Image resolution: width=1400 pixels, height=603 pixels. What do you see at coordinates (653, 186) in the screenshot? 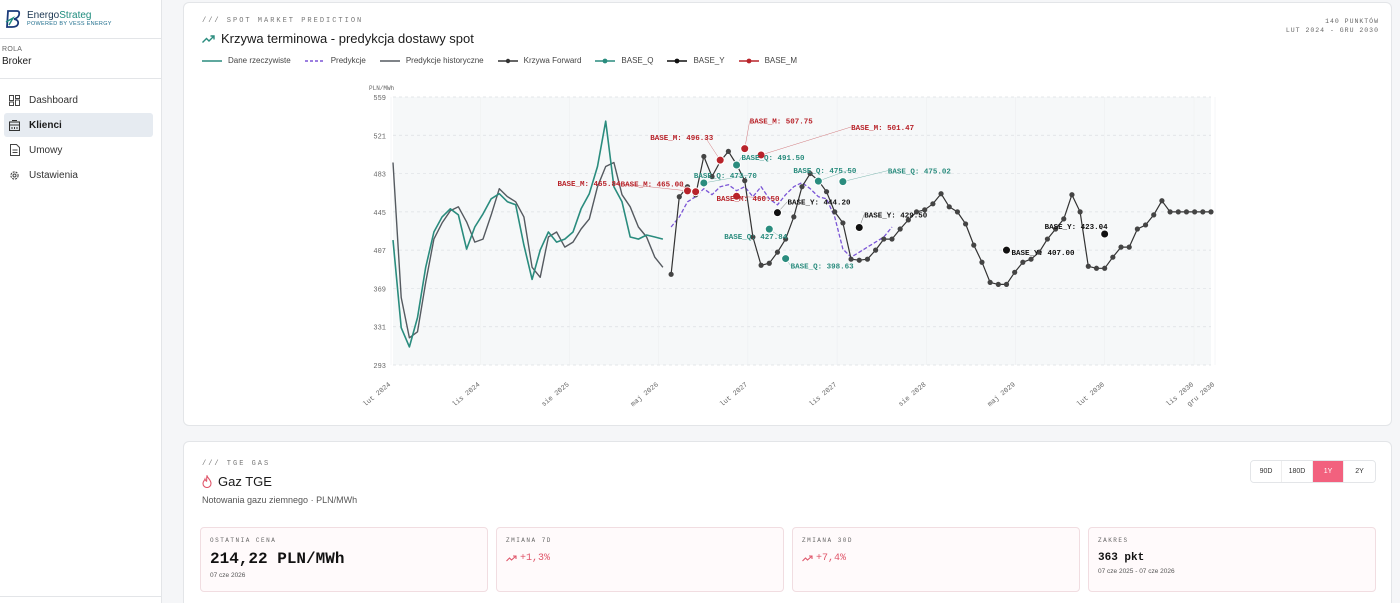
I see `marker-label: BASE_M: 465.00` at bounding box center [653, 186].